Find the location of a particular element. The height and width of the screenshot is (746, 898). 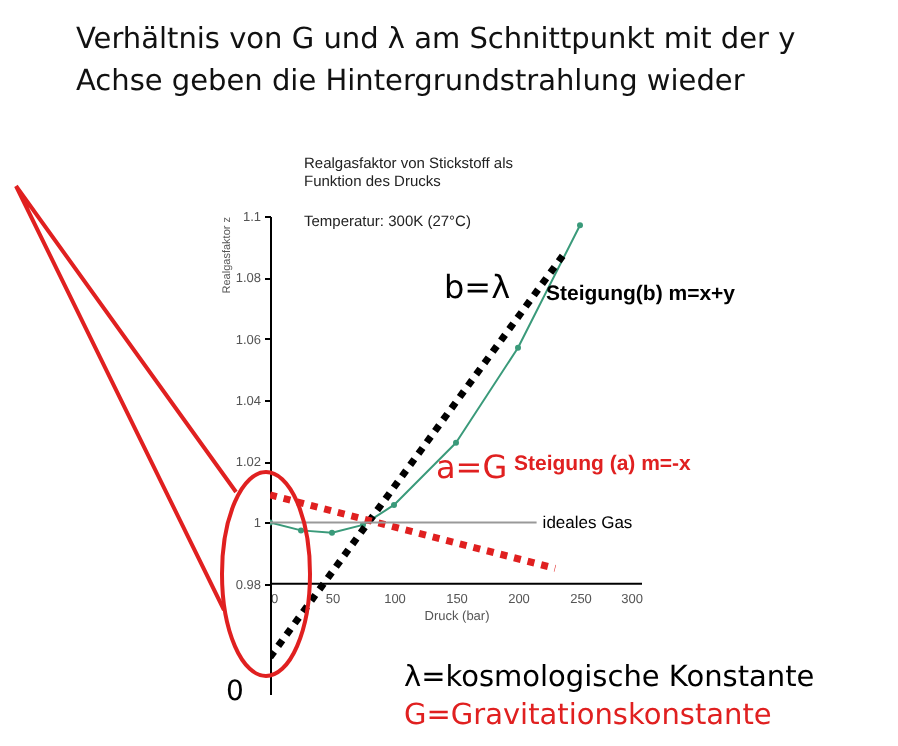

annotation: Steigung (a) m=-x is located at coordinates (602, 464).